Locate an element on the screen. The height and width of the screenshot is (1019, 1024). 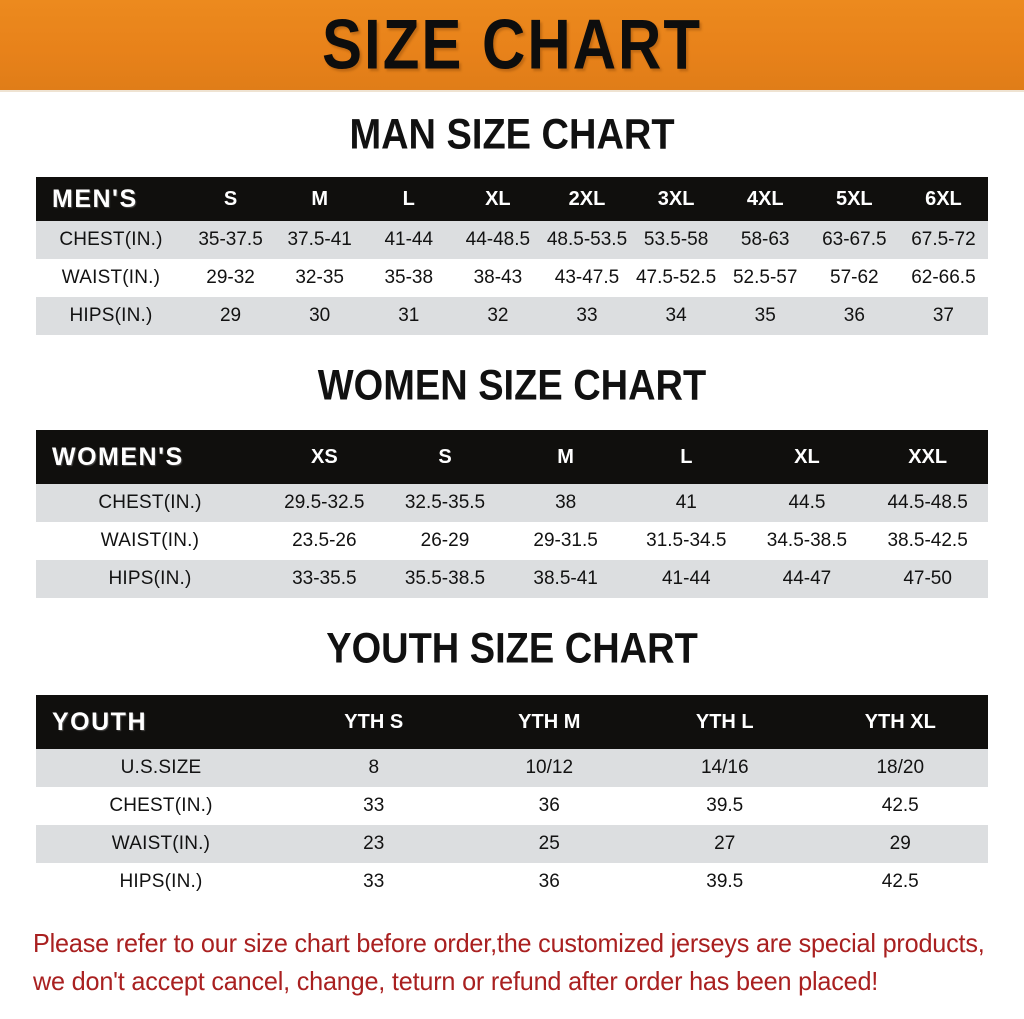
man-cell: 58-63 is located at coordinates (765, 239).